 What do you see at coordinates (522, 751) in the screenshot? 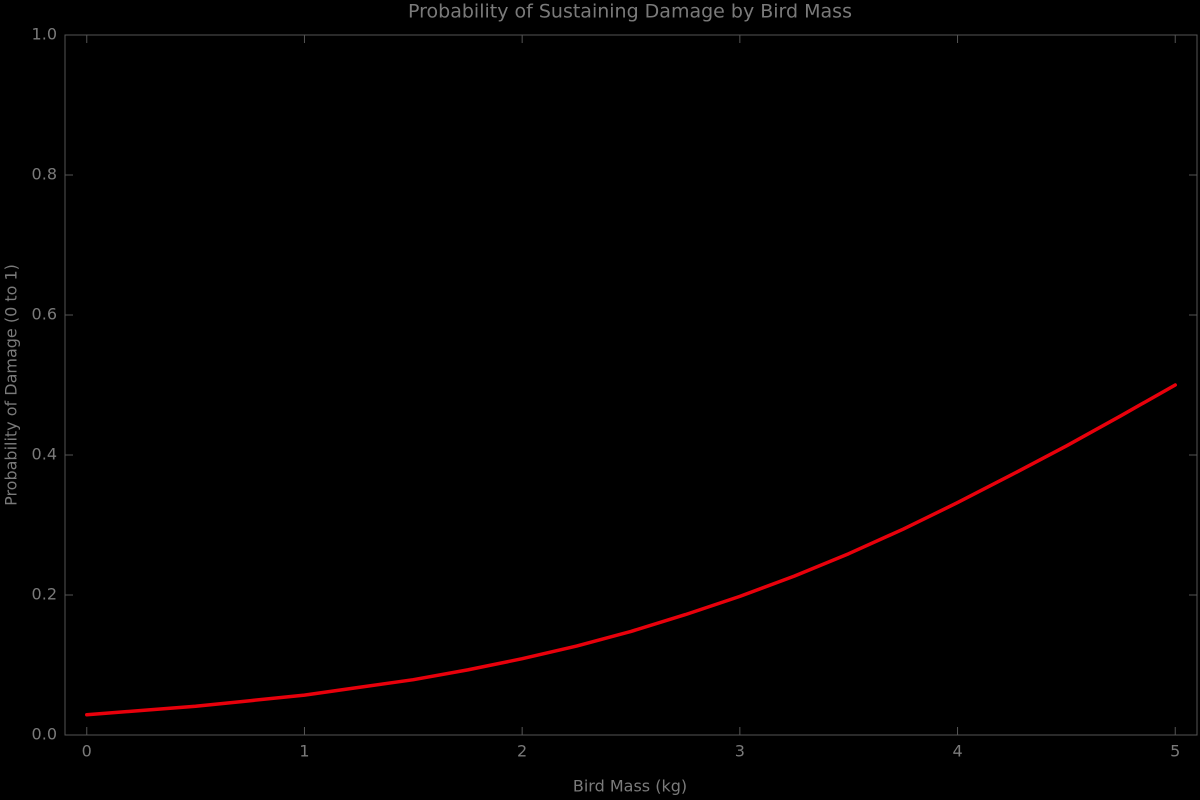
I see `x-tick-label: 2` at bounding box center [522, 751].